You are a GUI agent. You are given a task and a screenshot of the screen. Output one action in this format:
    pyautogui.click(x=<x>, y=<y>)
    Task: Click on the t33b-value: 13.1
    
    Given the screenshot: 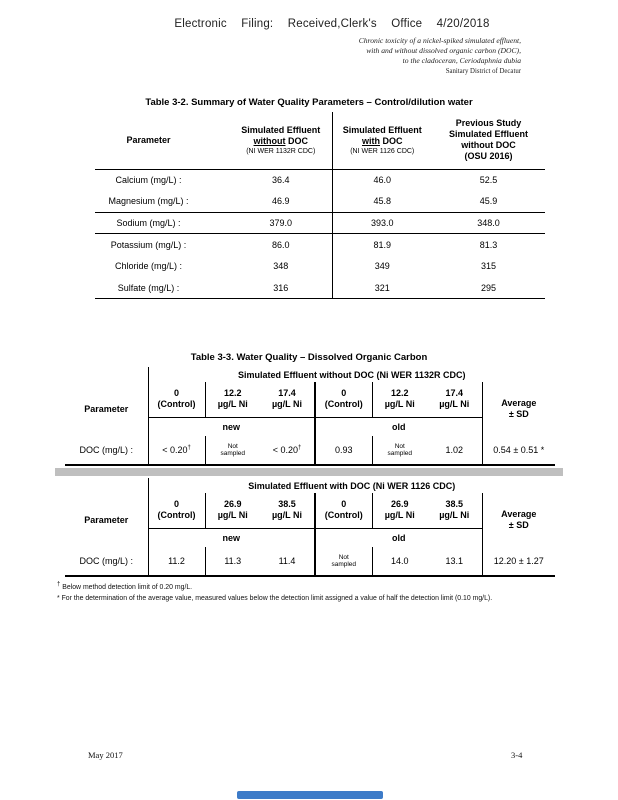 What is the action you would take?
    pyautogui.click(x=455, y=562)
    